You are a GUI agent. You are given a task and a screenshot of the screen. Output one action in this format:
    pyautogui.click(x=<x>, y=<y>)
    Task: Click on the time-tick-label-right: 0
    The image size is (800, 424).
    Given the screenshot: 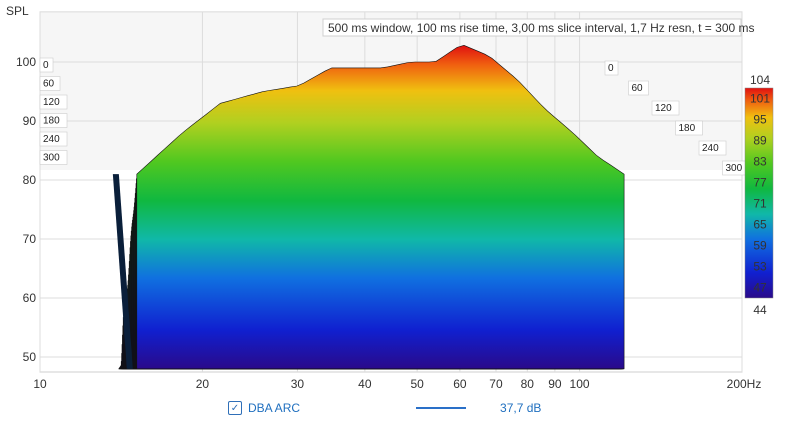 What is the action you would take?
    pyautogui.click(x=611, y=68)
    